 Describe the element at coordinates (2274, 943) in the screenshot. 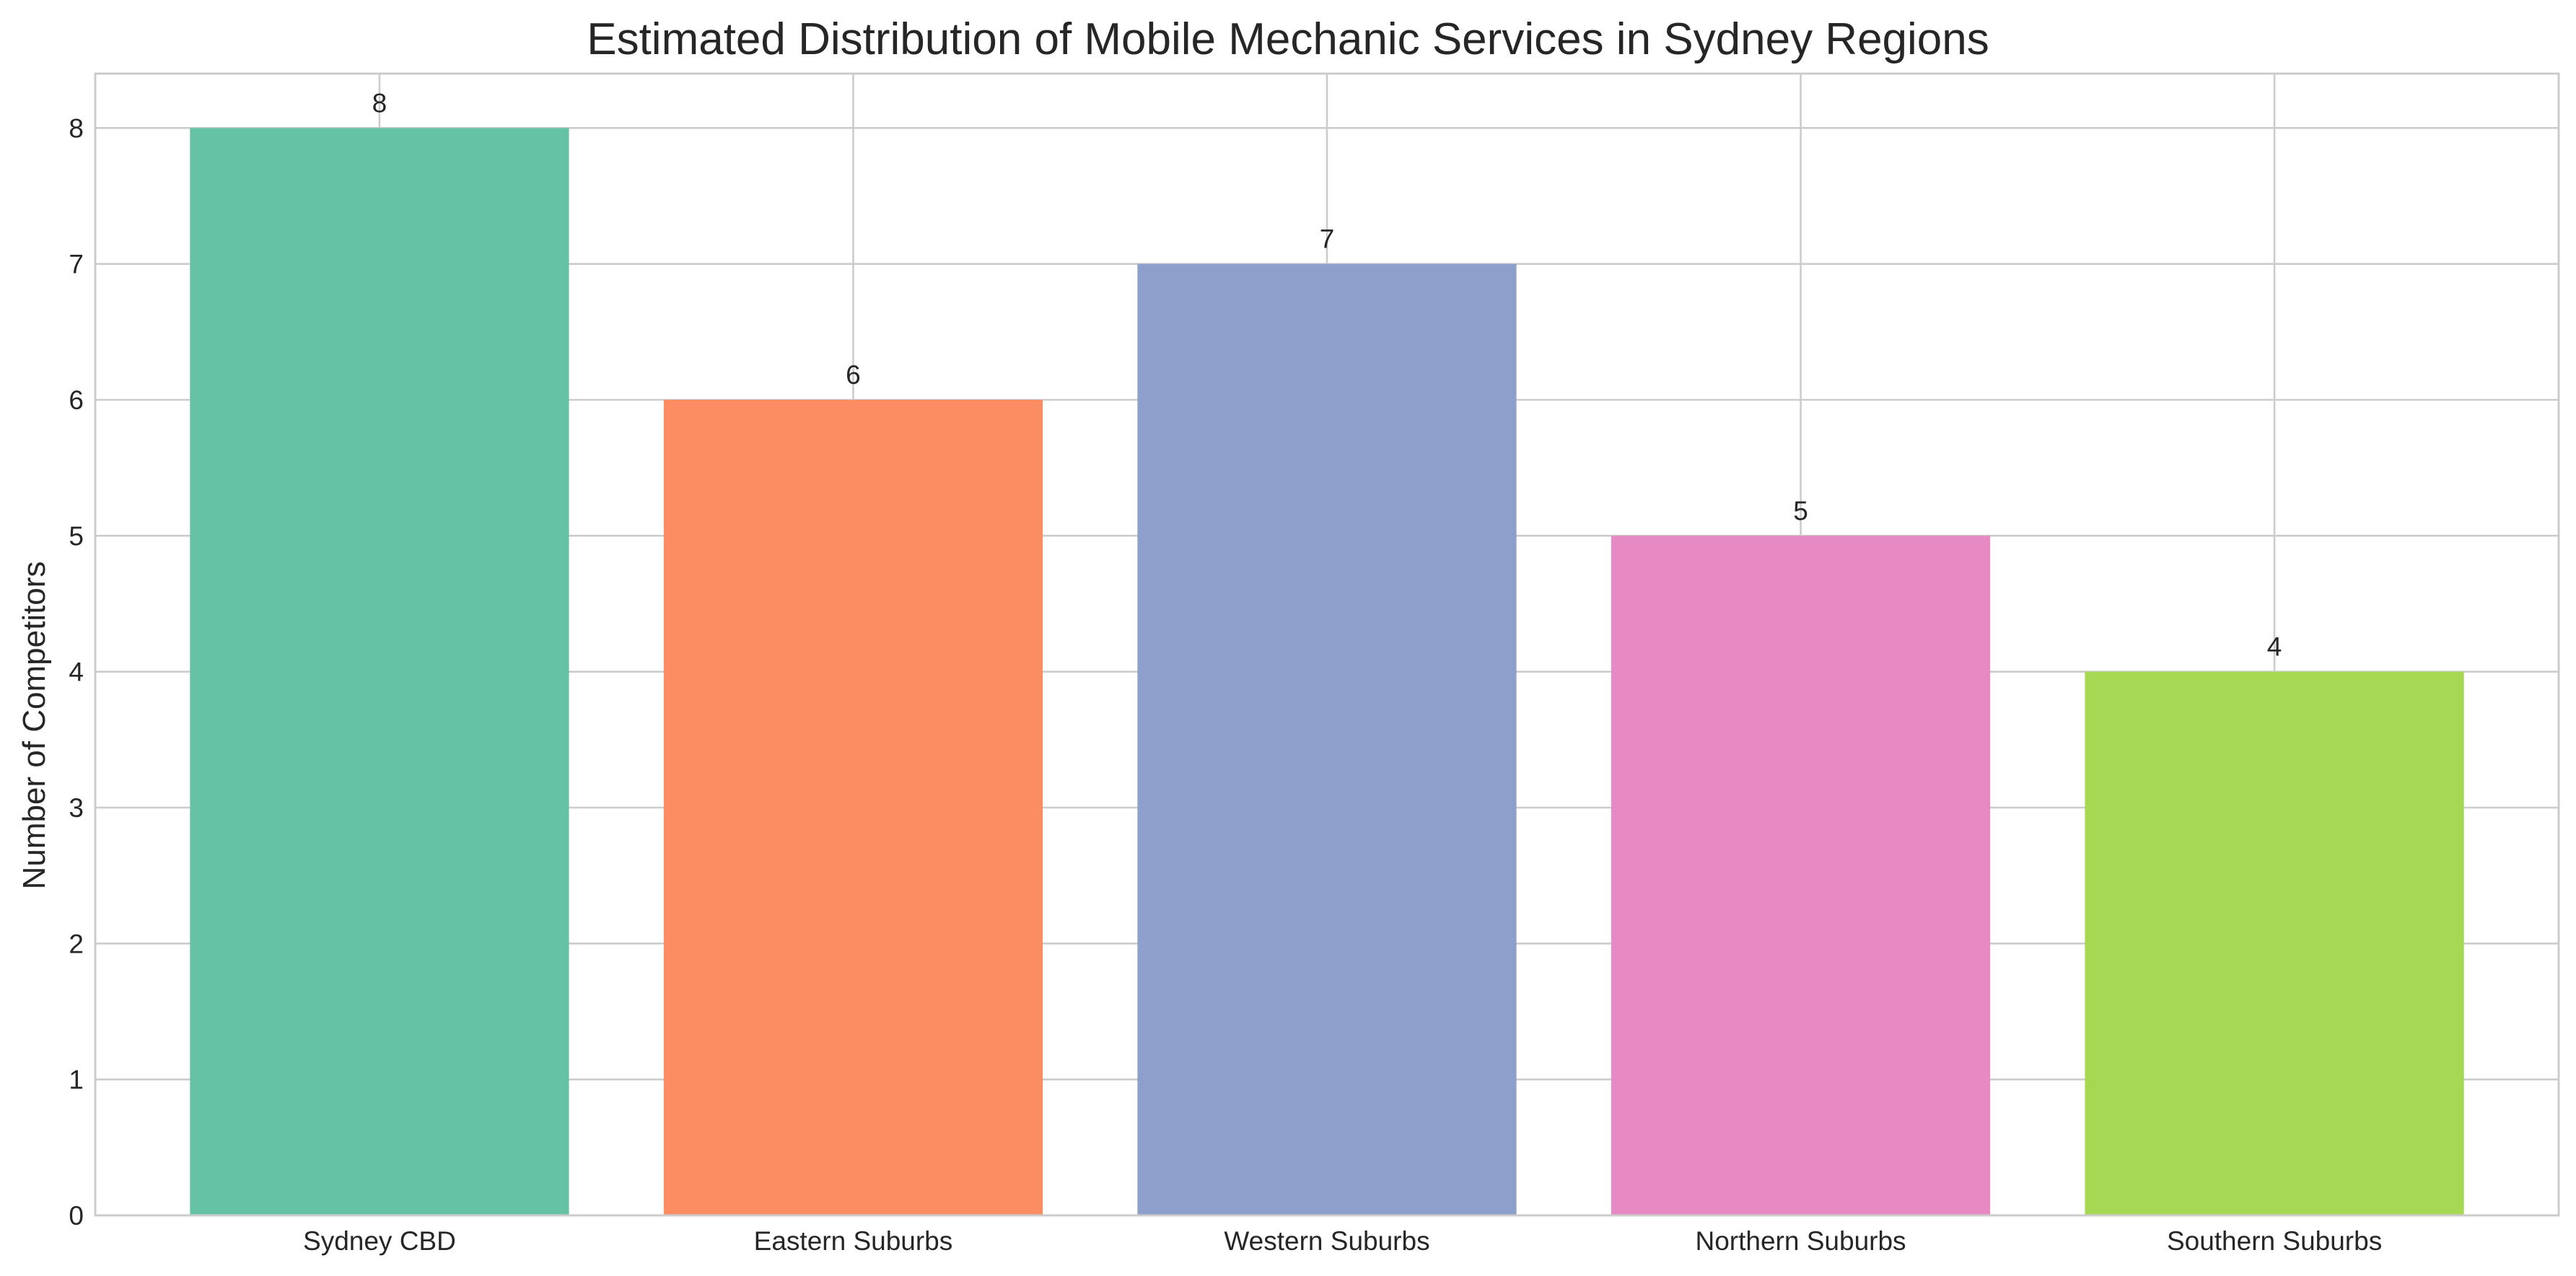

I see `bar-southern-suburbs` at that location.